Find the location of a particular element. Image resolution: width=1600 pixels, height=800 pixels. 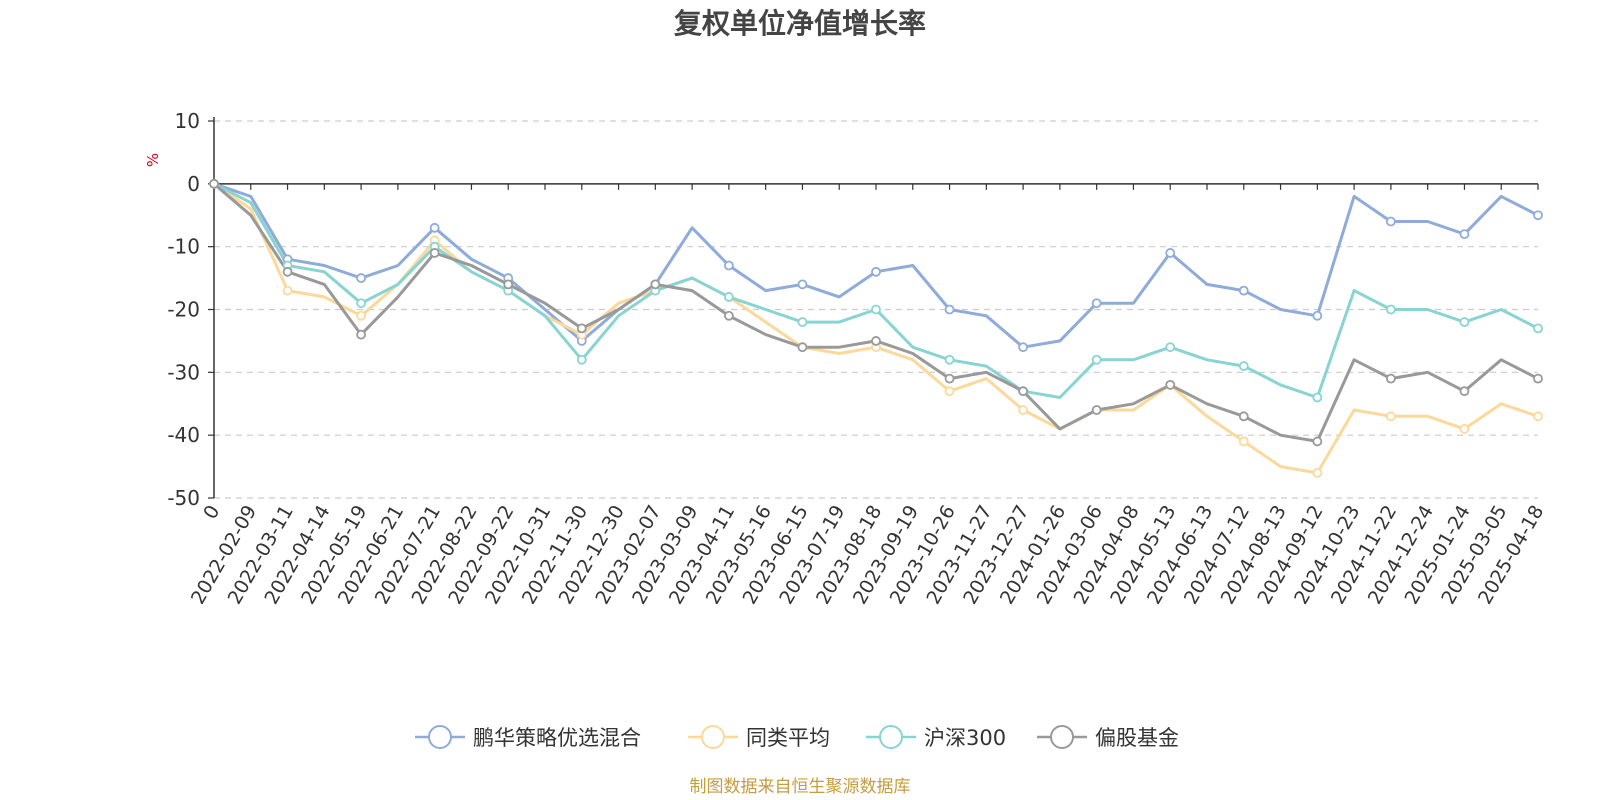

y-tick-label: -50 is located at coordinates (183, 498).